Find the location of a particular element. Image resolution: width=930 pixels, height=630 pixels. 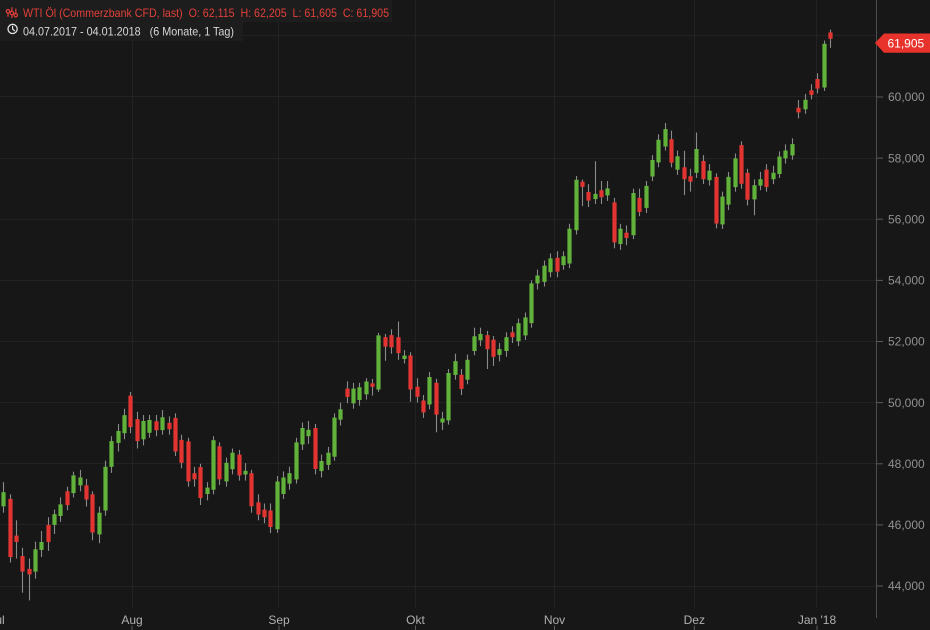

svg-text: 46,000 is located at coordinates (906, 525).